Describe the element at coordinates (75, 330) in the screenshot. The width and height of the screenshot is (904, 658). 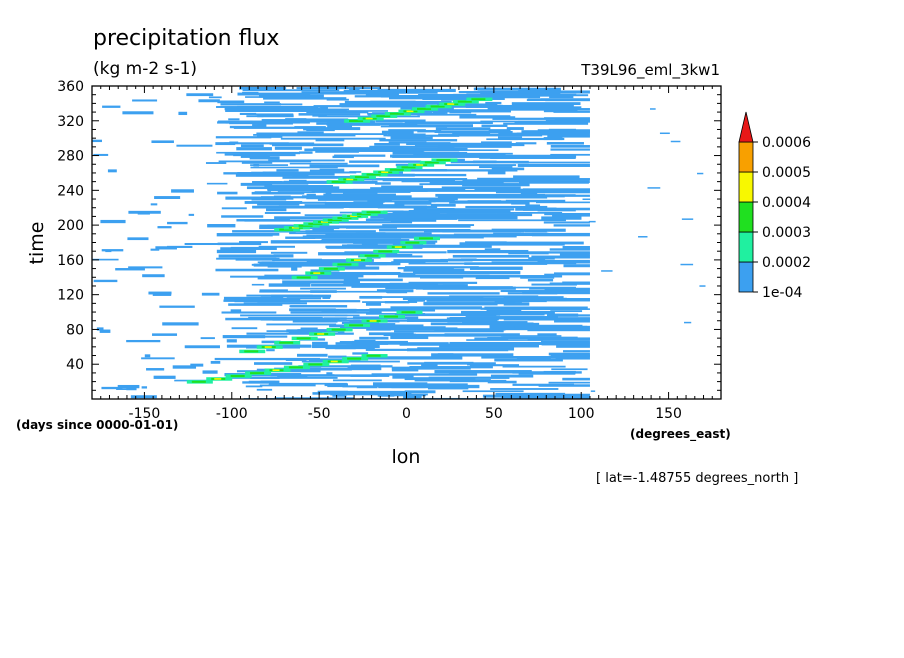
I see `y-tick-label: 80` at that location.